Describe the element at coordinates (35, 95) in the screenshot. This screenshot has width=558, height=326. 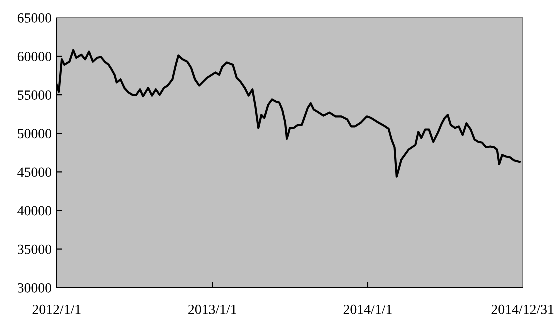
I see `y-tick-label: 55000` at that location.